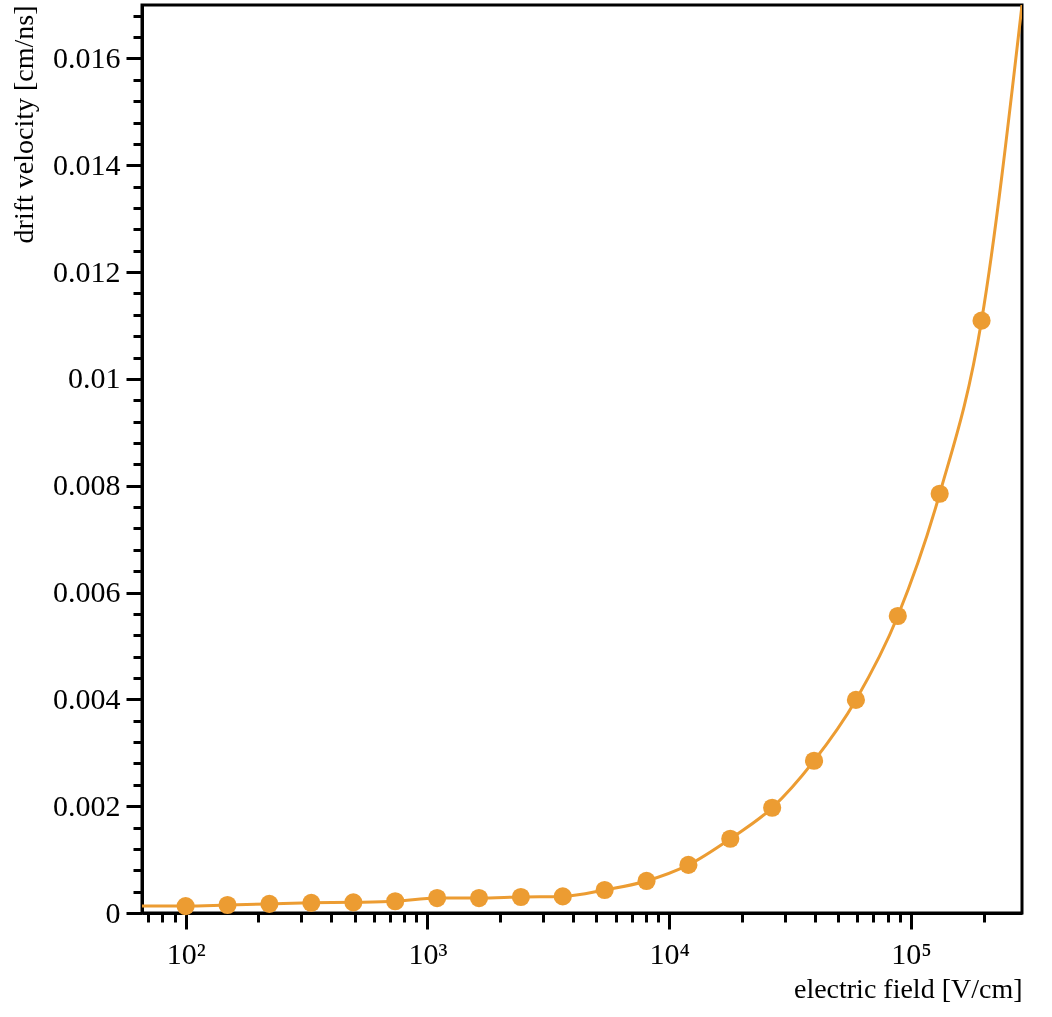 The width and height of the screenshot is (1052, 1017). Describe the element at coordinates (87, 57) in the screenshot. I see `y-tick-label: 0.016` at that location.